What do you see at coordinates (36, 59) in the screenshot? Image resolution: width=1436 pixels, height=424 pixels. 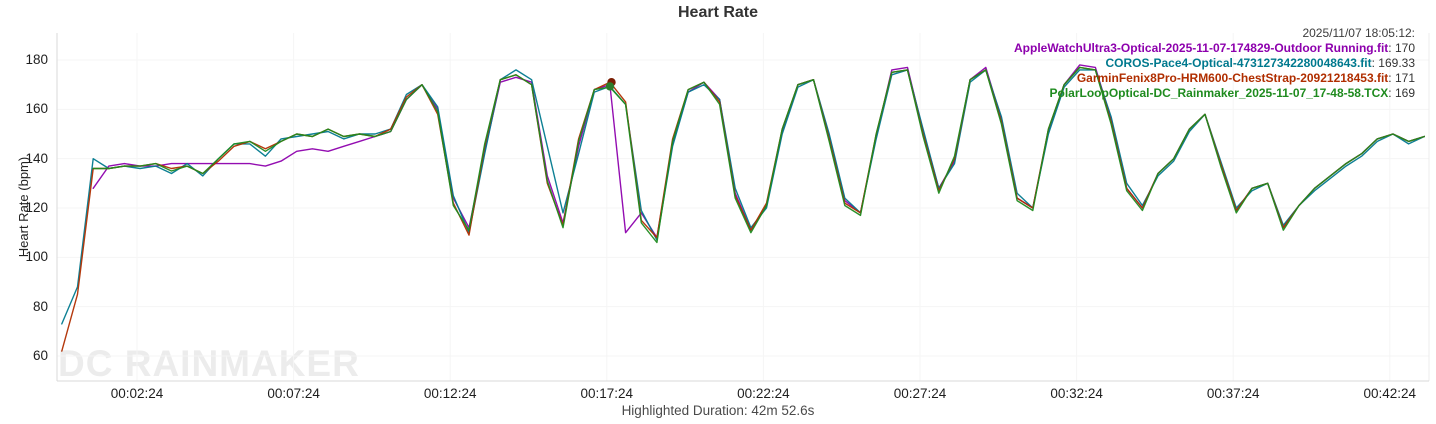 I see `y-tick-label: 180` at bounding box center [36, 59].